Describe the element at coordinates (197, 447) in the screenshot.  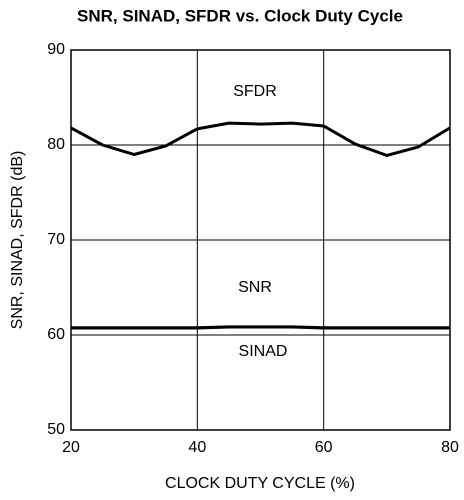
I see `x-tick-label: 40` at that location.